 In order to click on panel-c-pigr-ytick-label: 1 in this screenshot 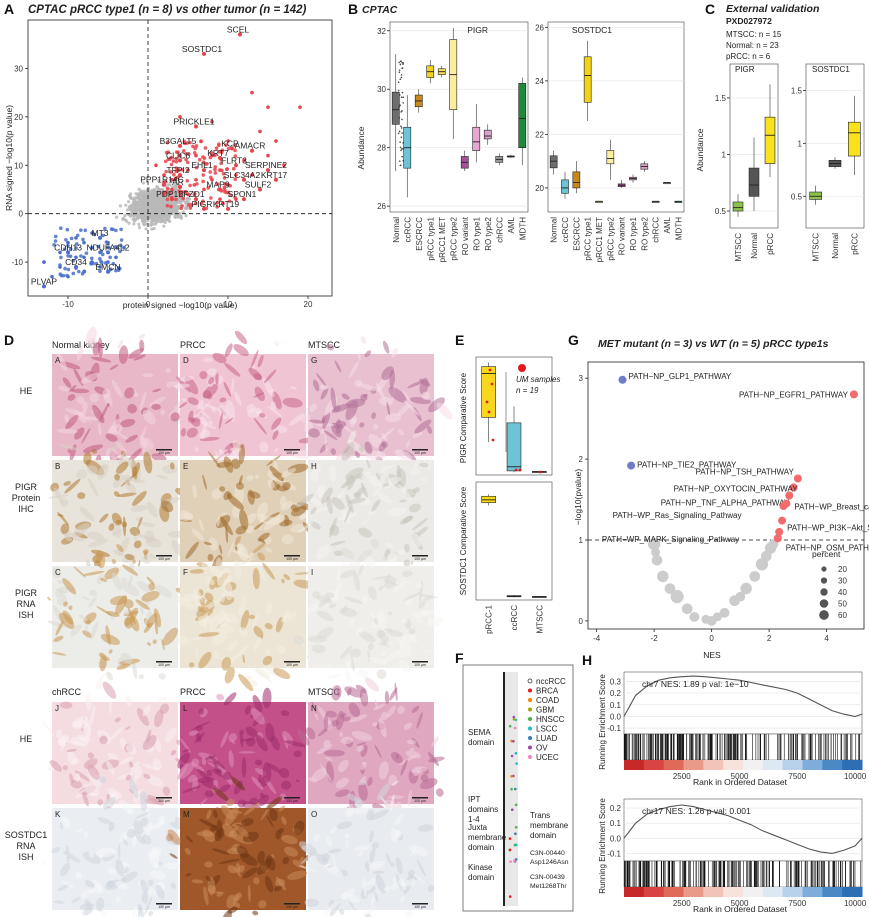, I will do `click(724, 154)`.